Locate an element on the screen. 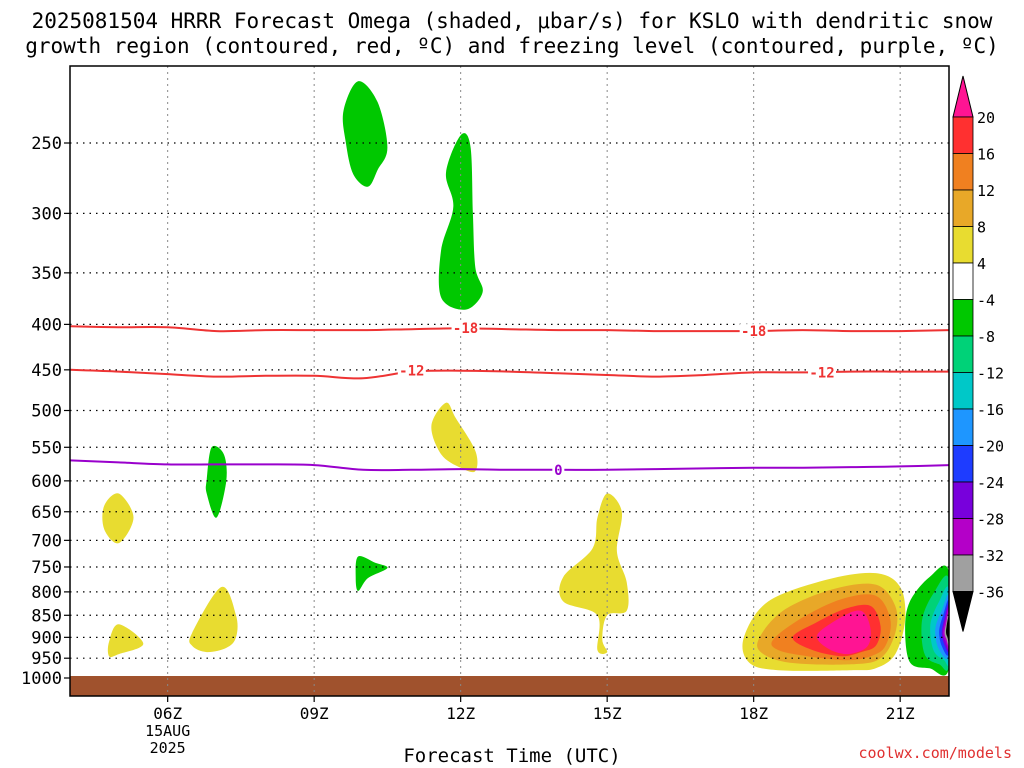 This screenshot has width=1024, height=768. y-tick-label: 550 is located at coordinates (46, 448).